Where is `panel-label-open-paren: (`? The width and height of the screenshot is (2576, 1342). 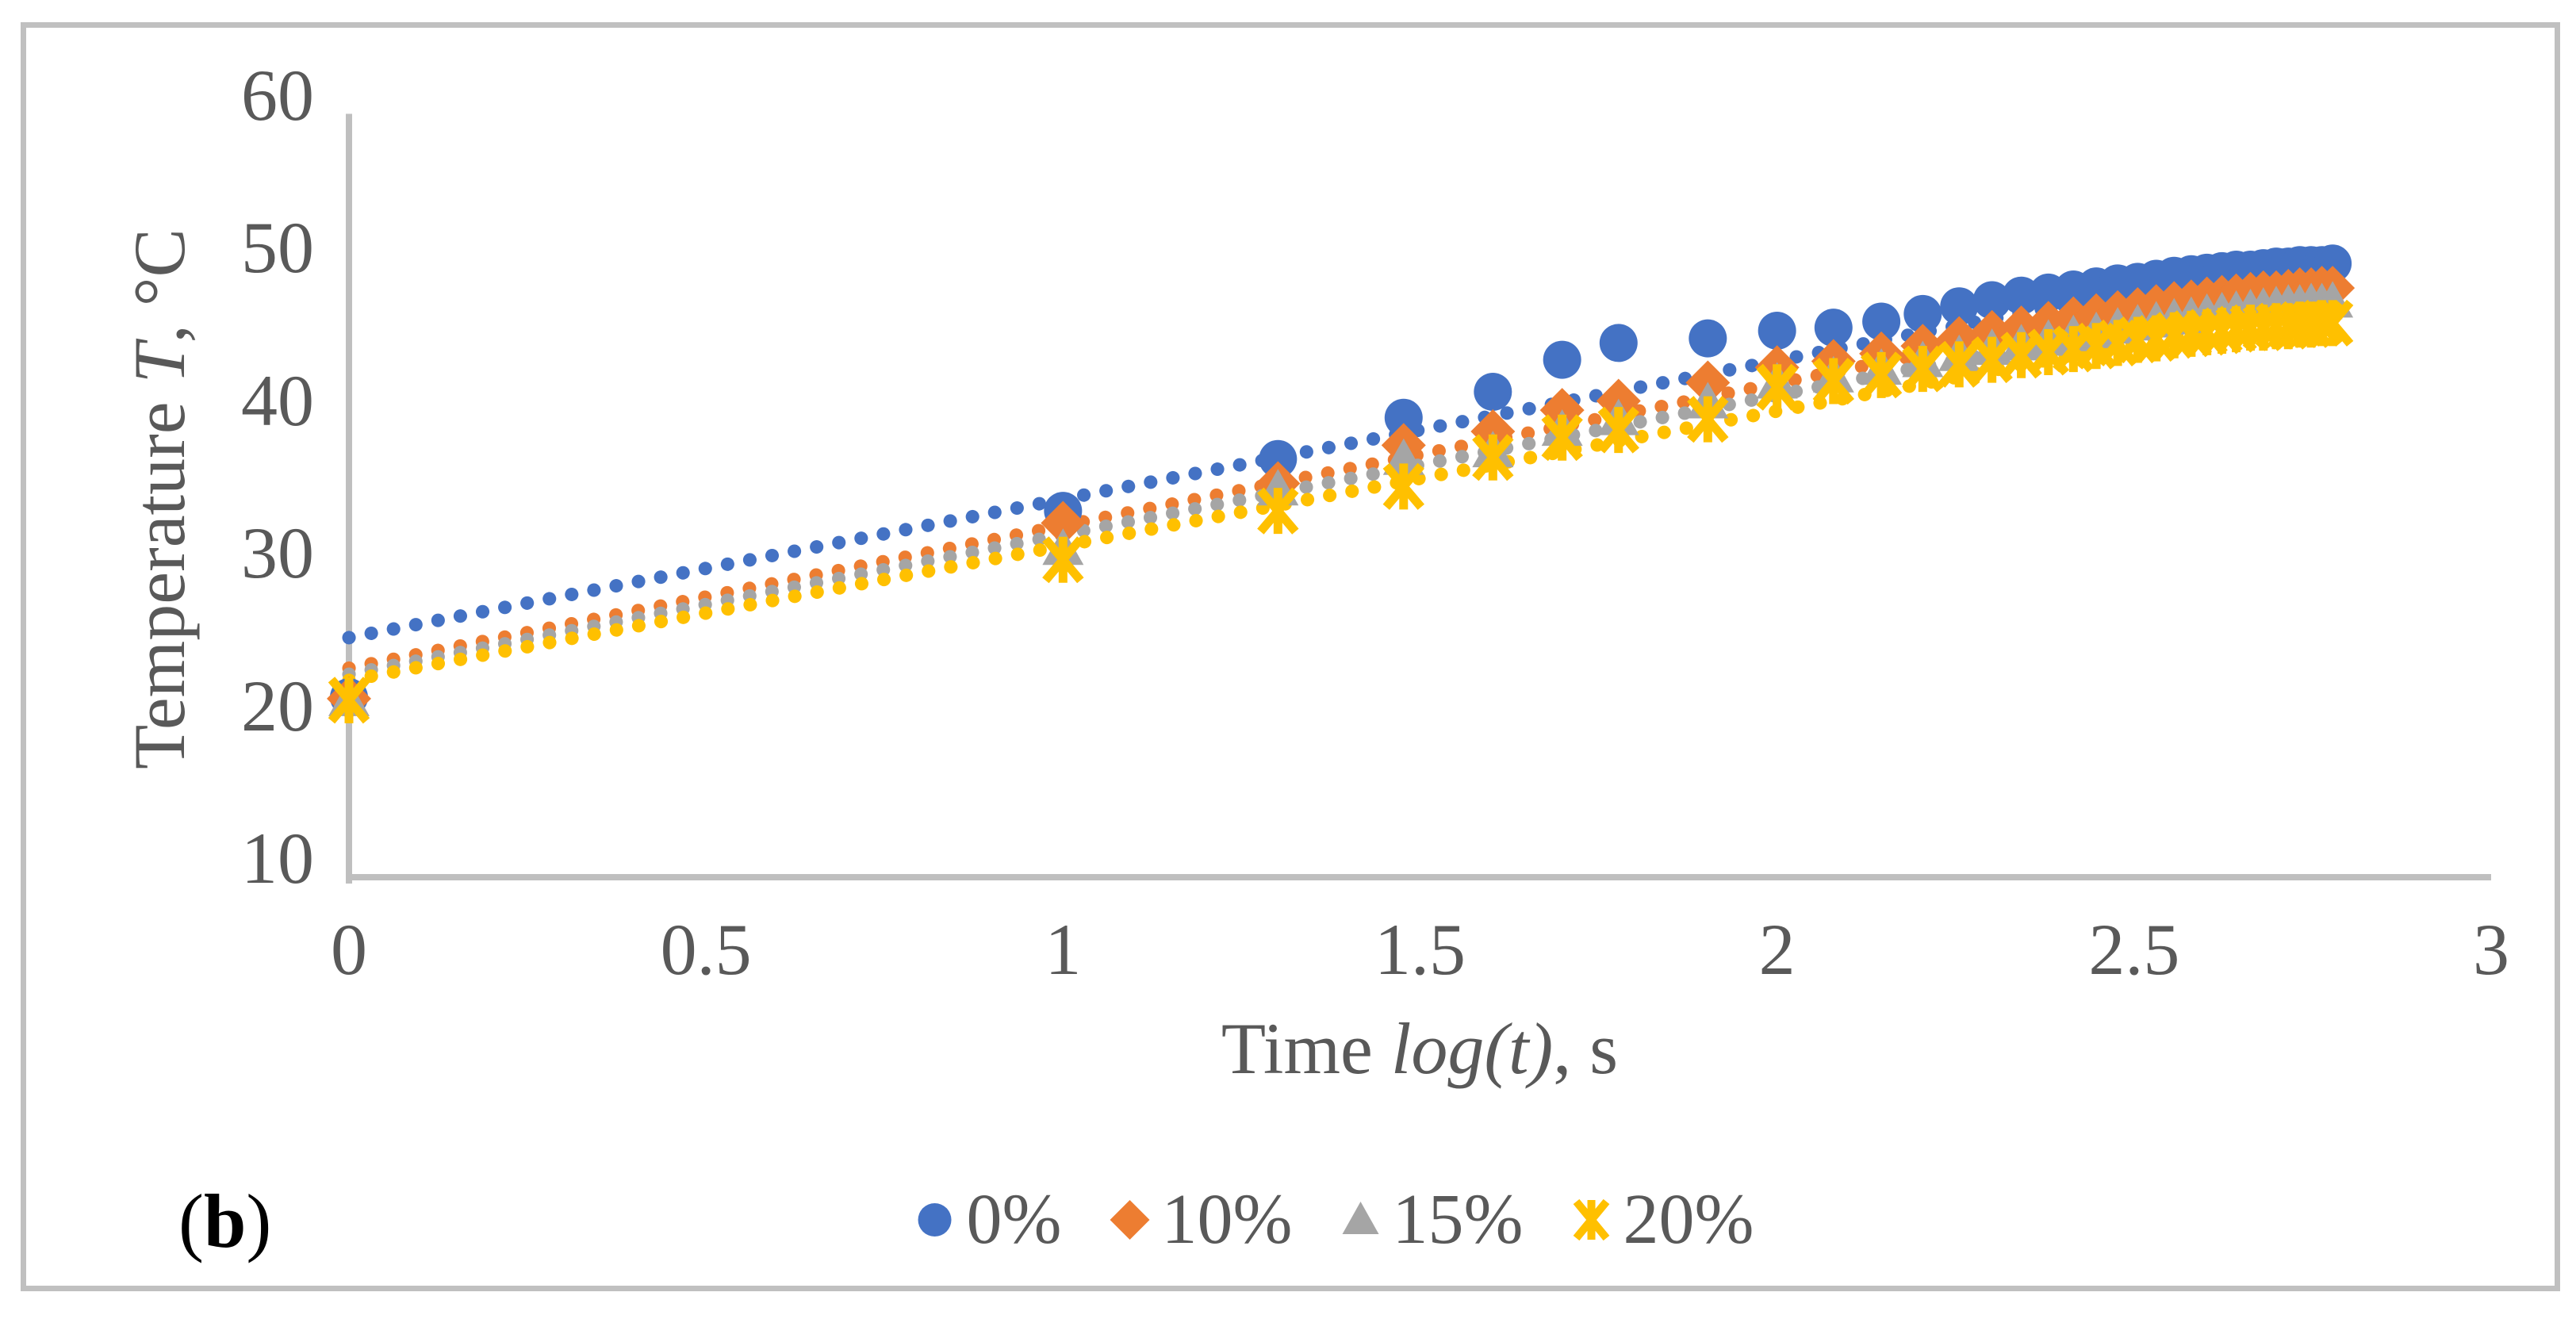 panel-label-open-paren: ( is located at coordinates (191, 1221).